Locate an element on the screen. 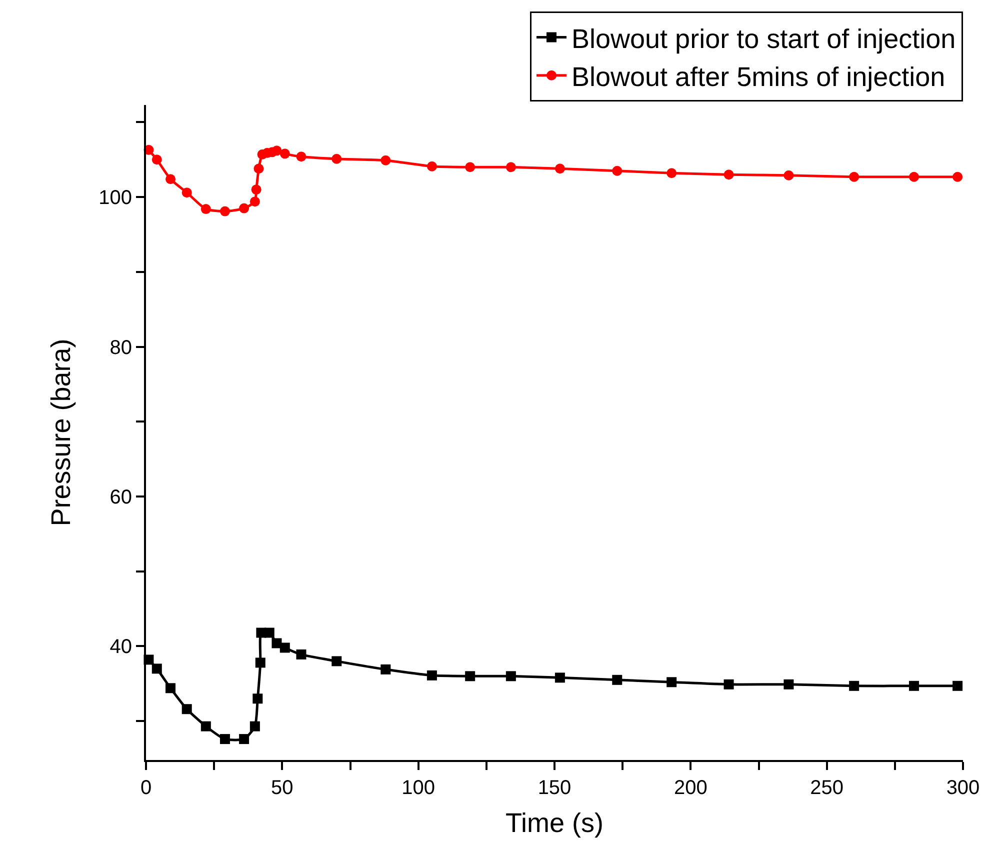  y-tick-label: 40 is located at coordinates (121, 647).